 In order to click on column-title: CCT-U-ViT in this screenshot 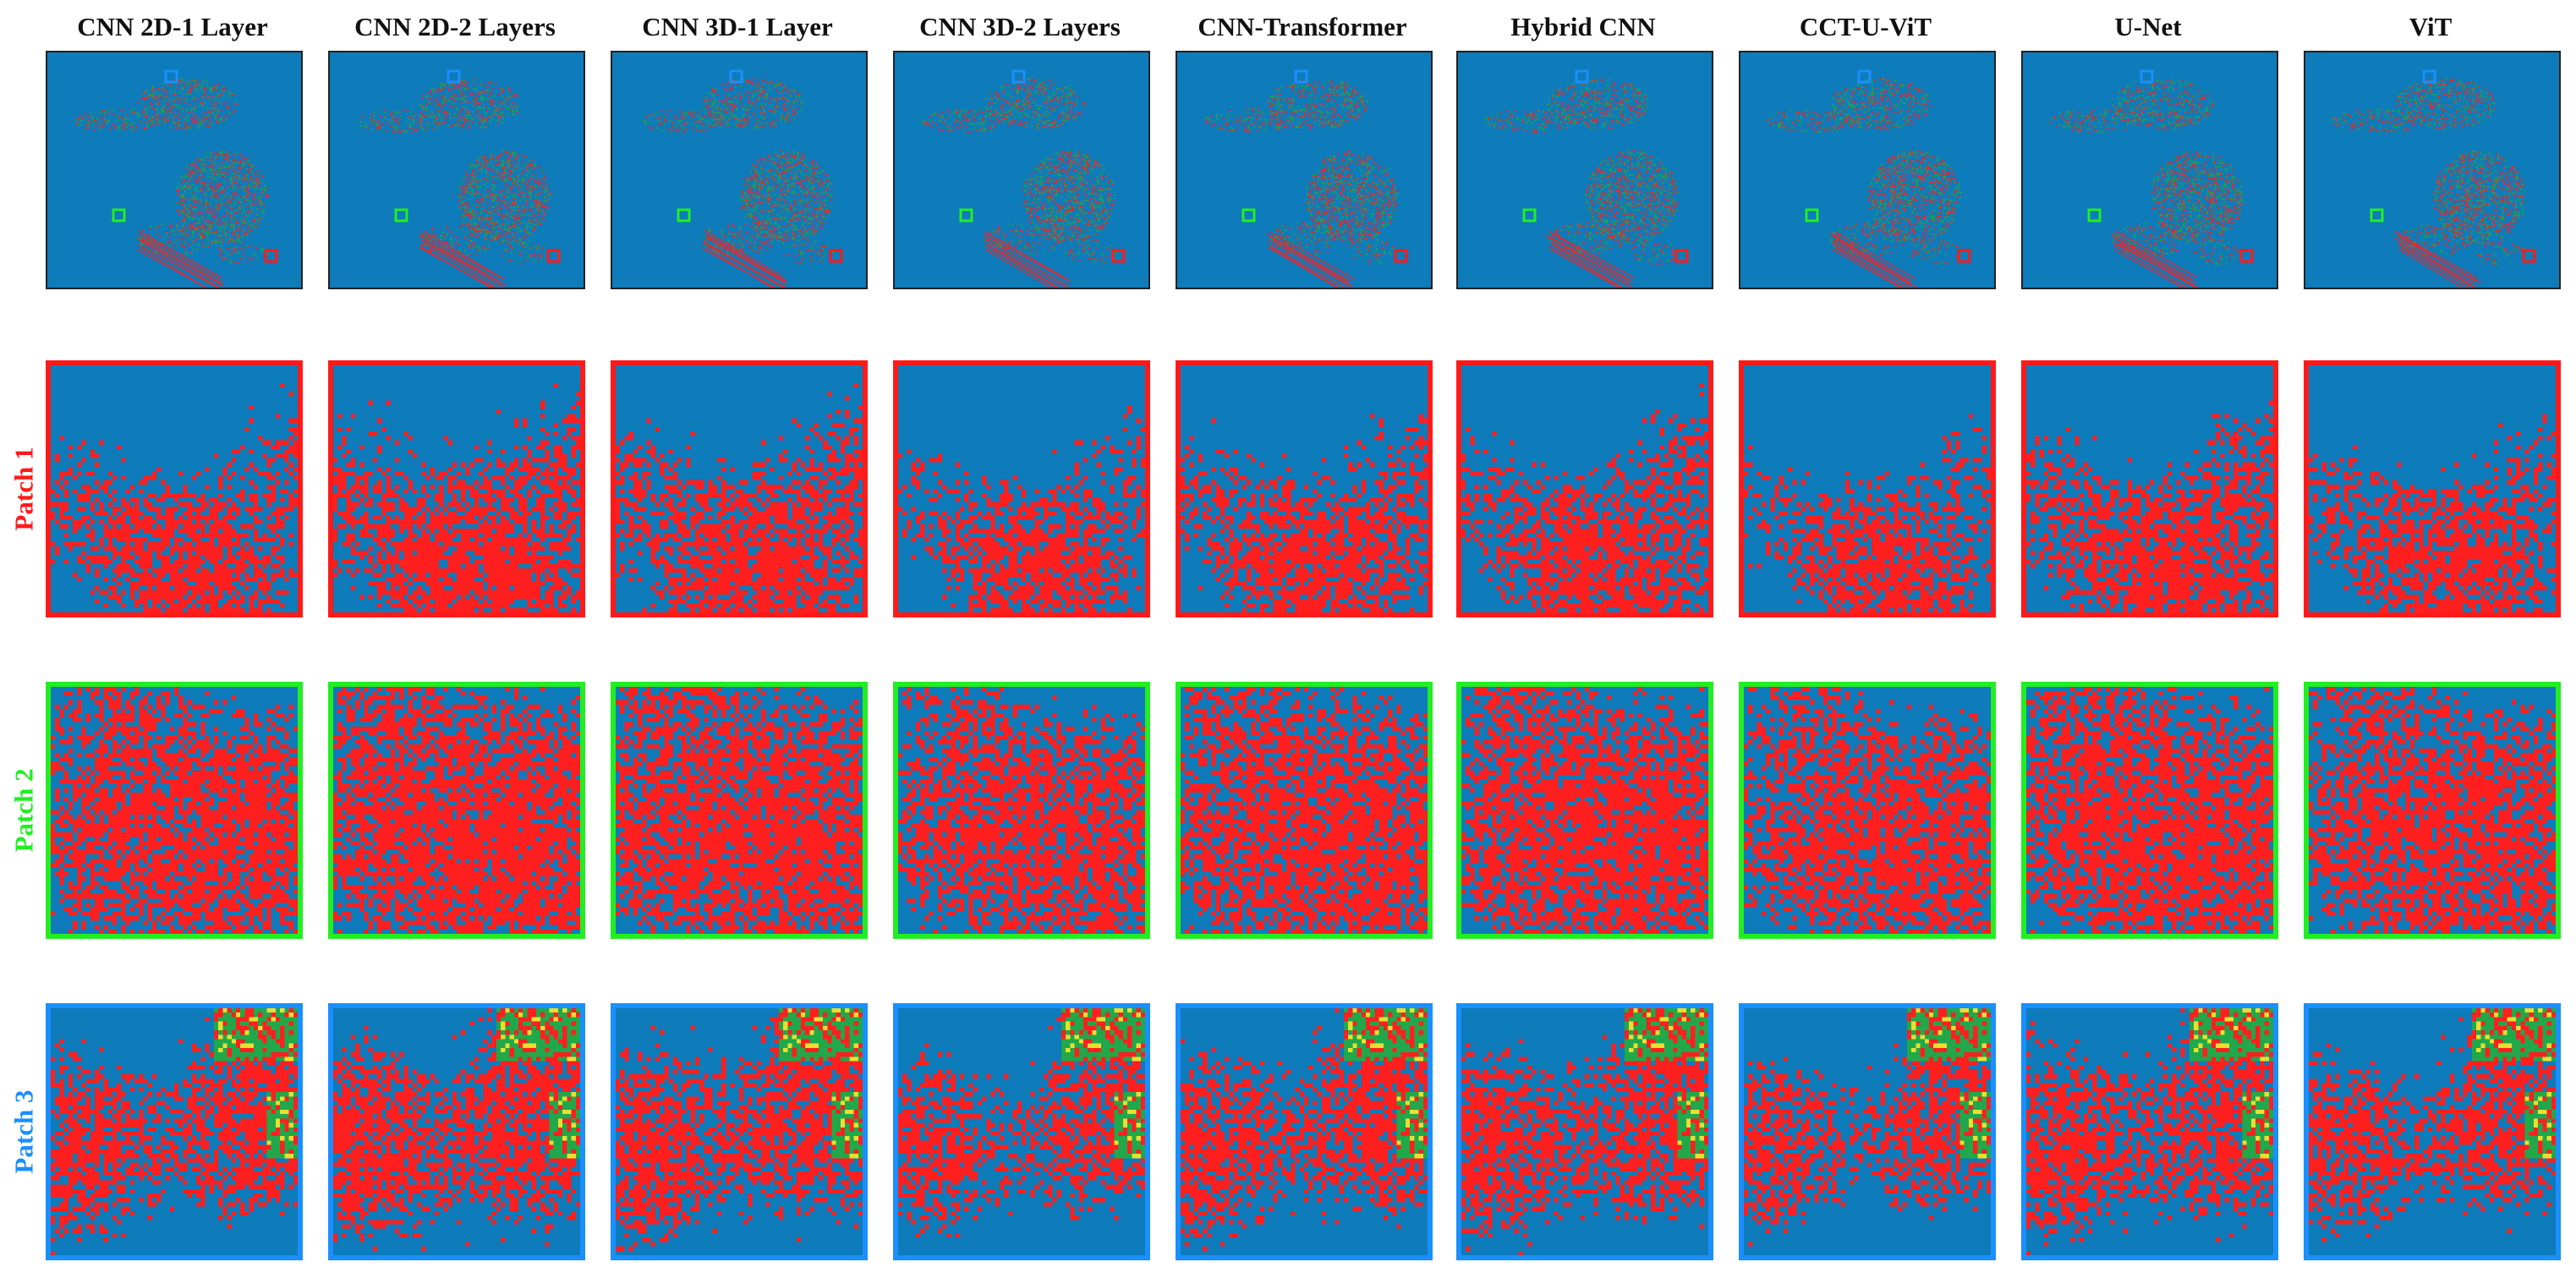, I will do `click(1865, 27)`.